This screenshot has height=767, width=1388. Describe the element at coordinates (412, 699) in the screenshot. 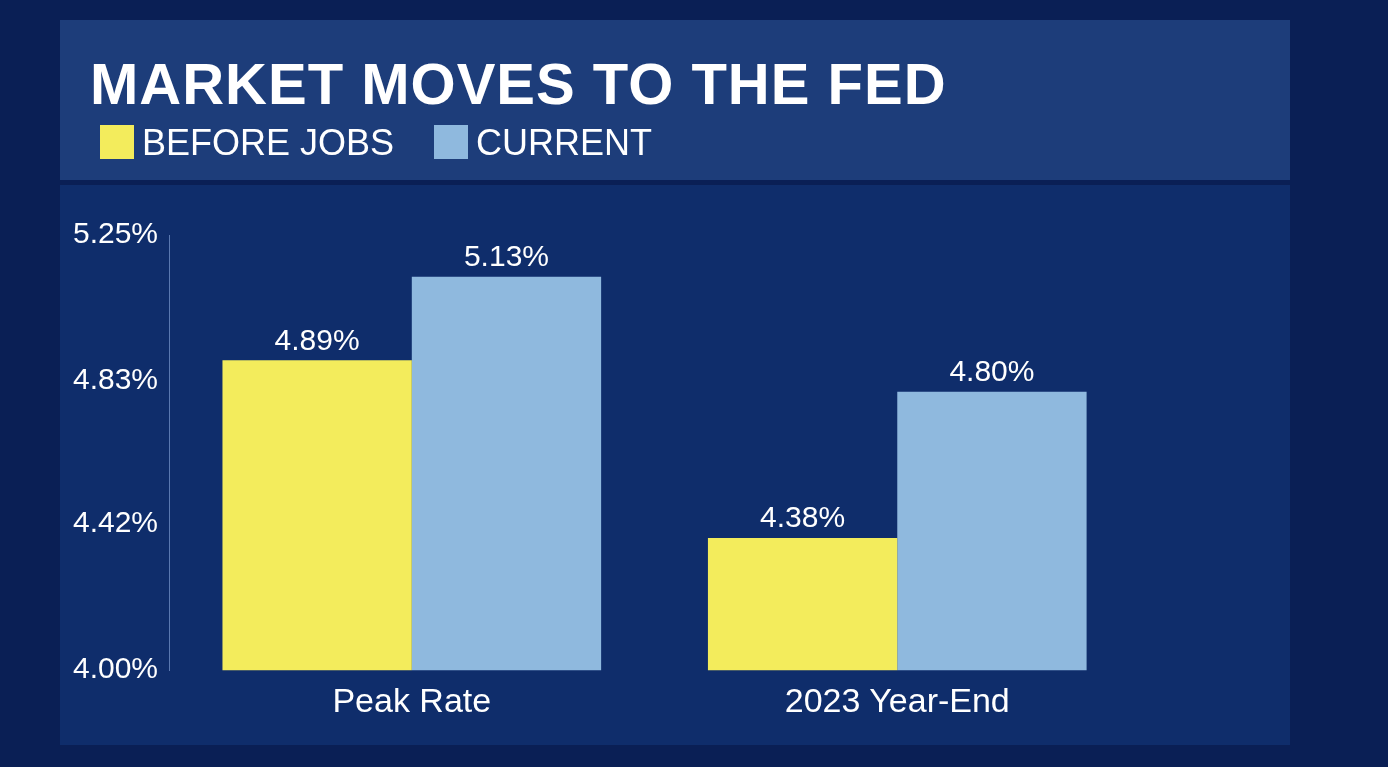

I see `x-tick-label: Peak Rate` at that location.